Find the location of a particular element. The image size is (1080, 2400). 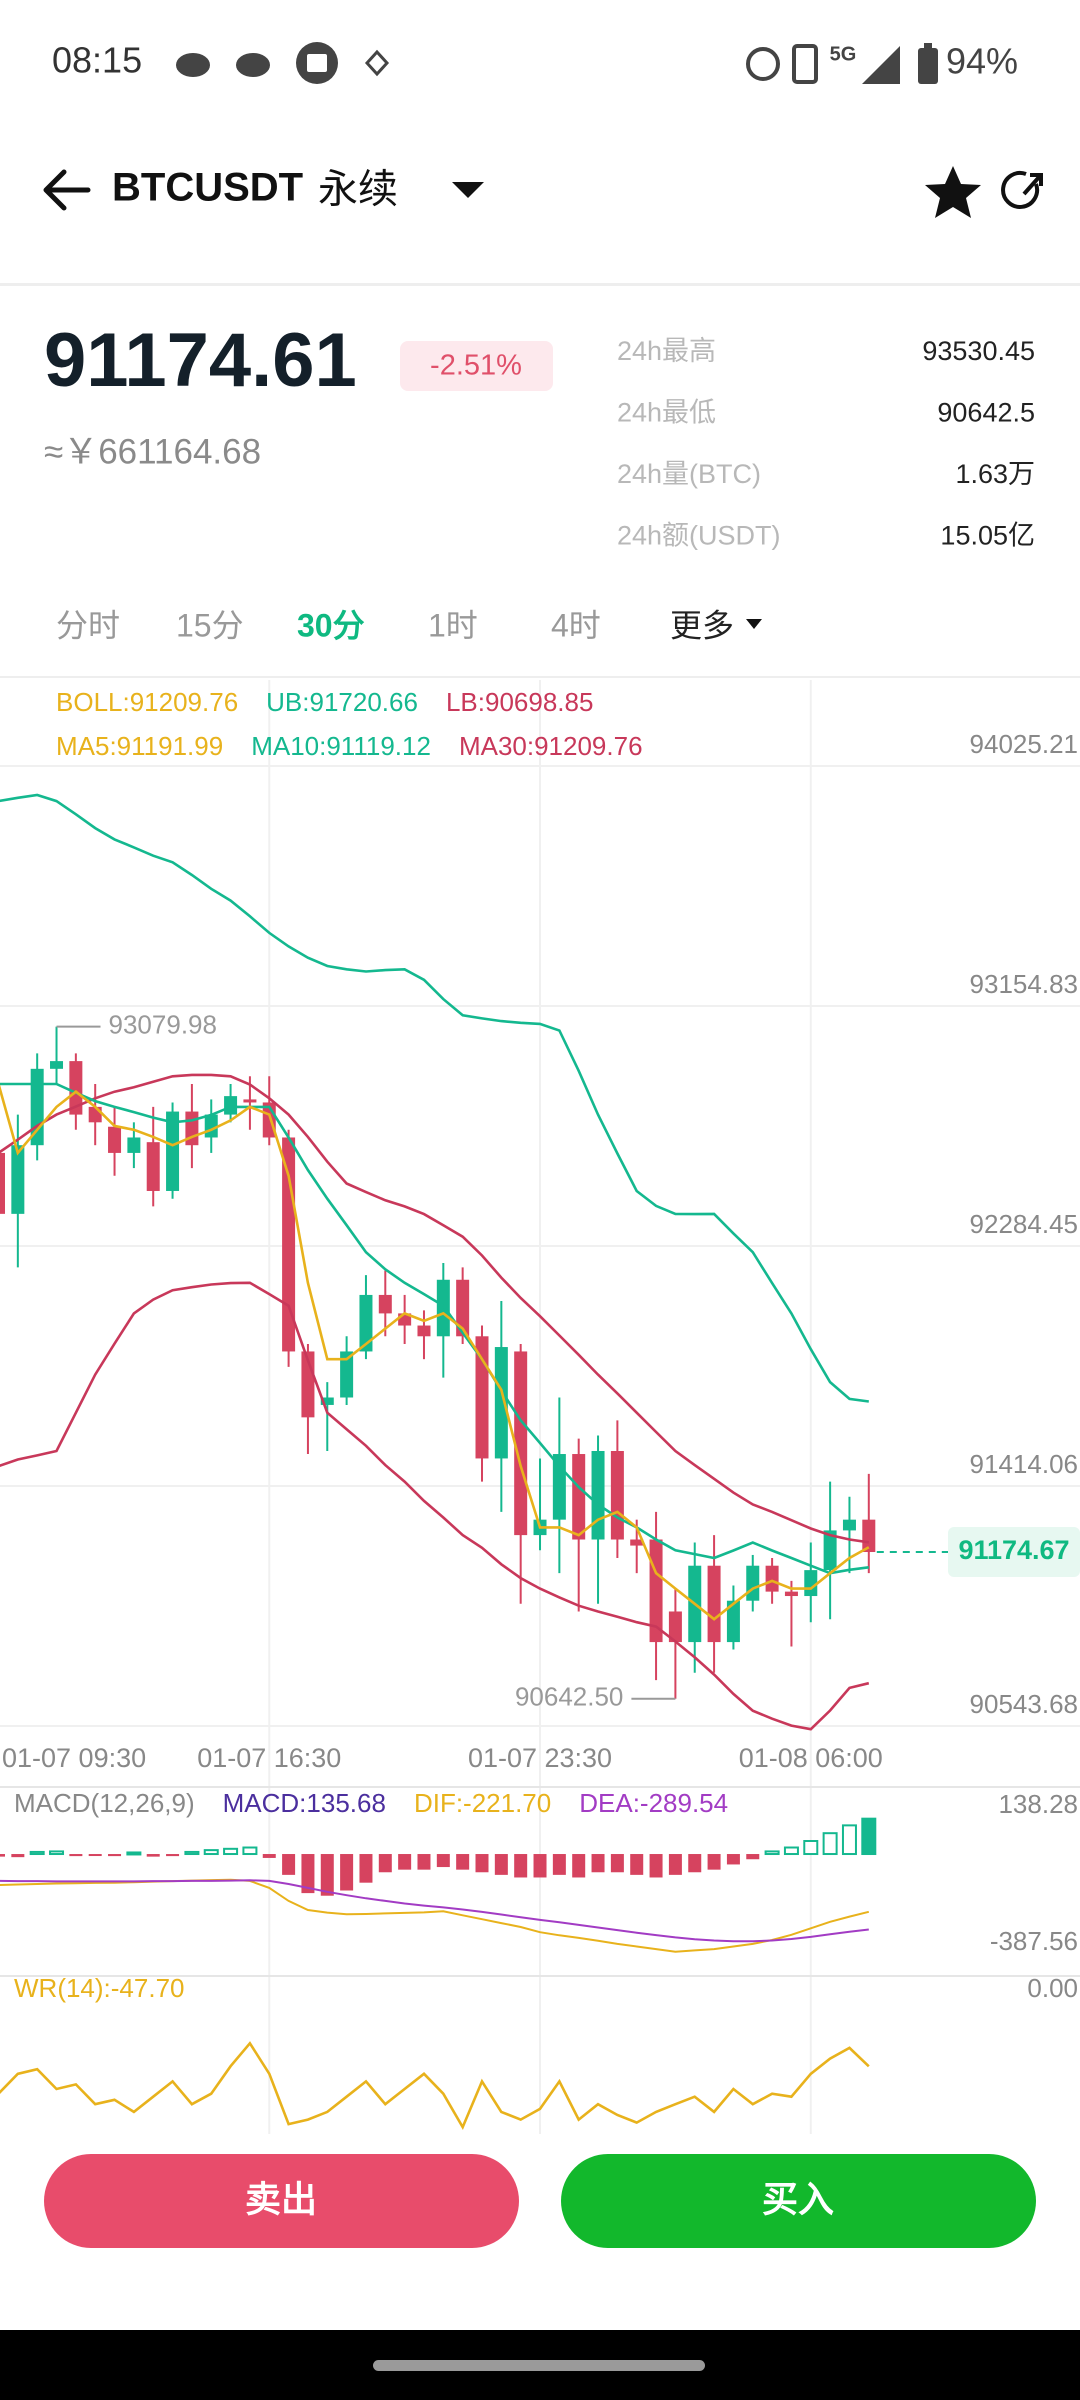

last-price-tag is located at coordinates (1014, 1552).